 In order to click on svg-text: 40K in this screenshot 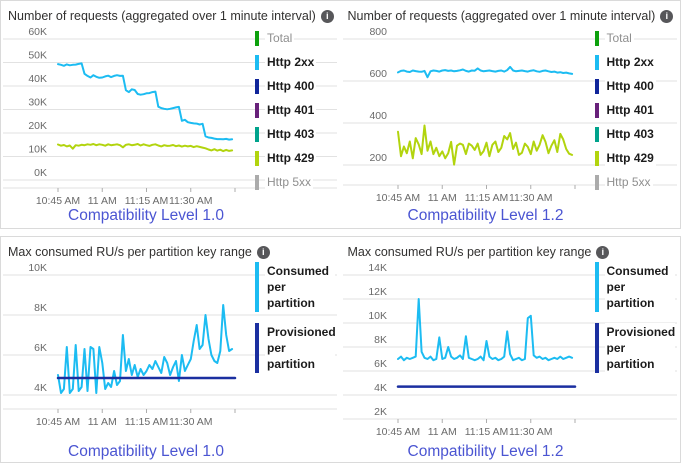, I will do `click(37, 79)`.